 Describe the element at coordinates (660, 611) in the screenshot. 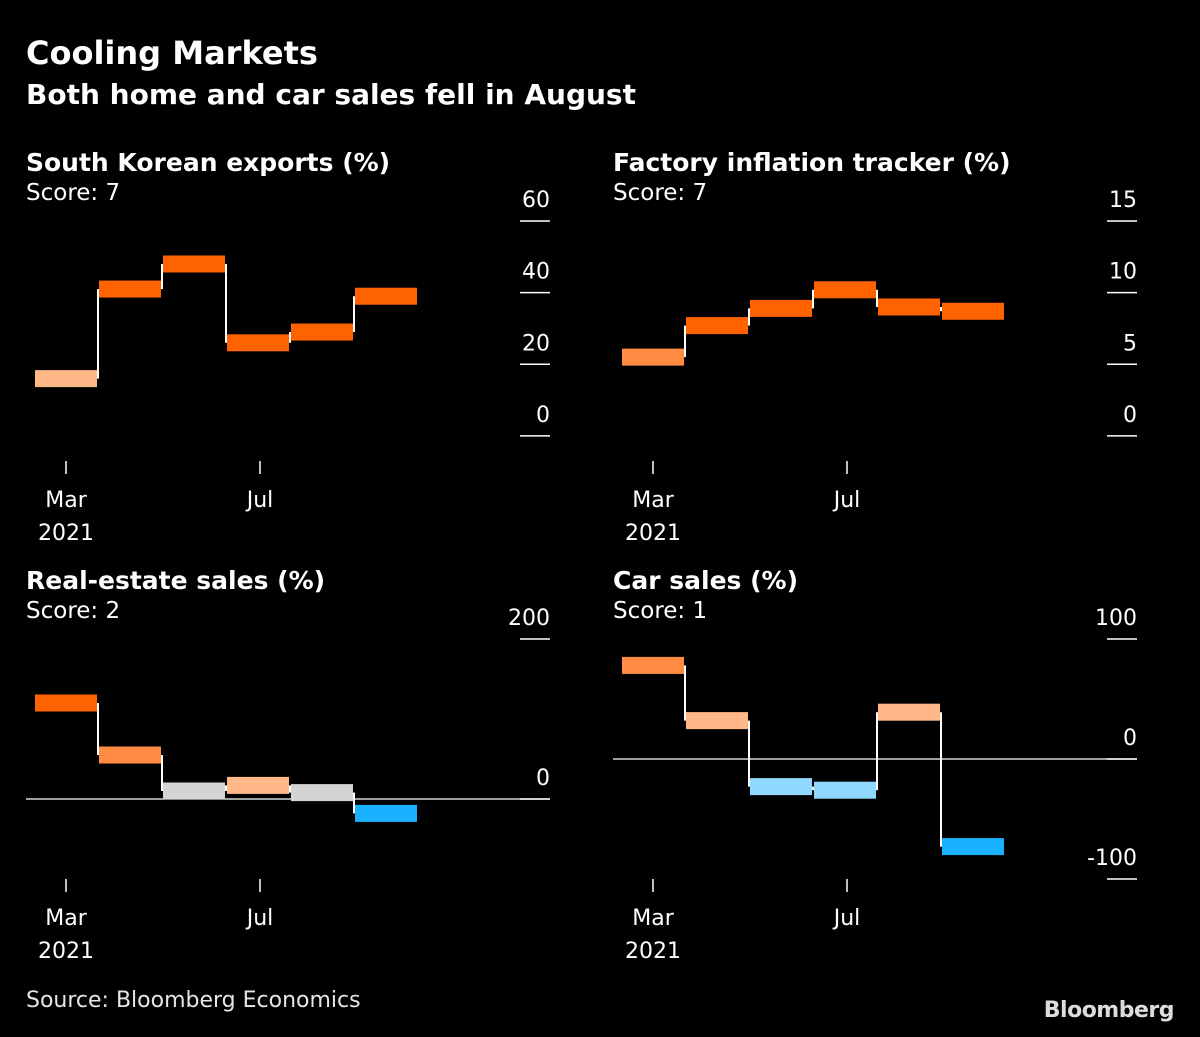

I see `panel-score: Score: 1` at that location.